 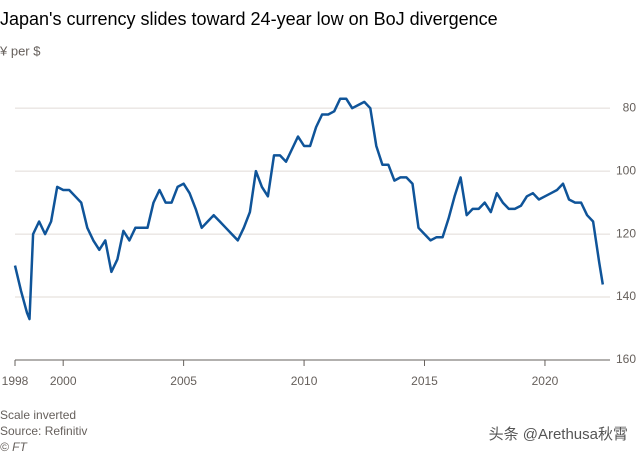 What do you see at coordinates (626, 233) in the screenshot?
I see `y-tick-label: 120` at bounding box center [626, 233].